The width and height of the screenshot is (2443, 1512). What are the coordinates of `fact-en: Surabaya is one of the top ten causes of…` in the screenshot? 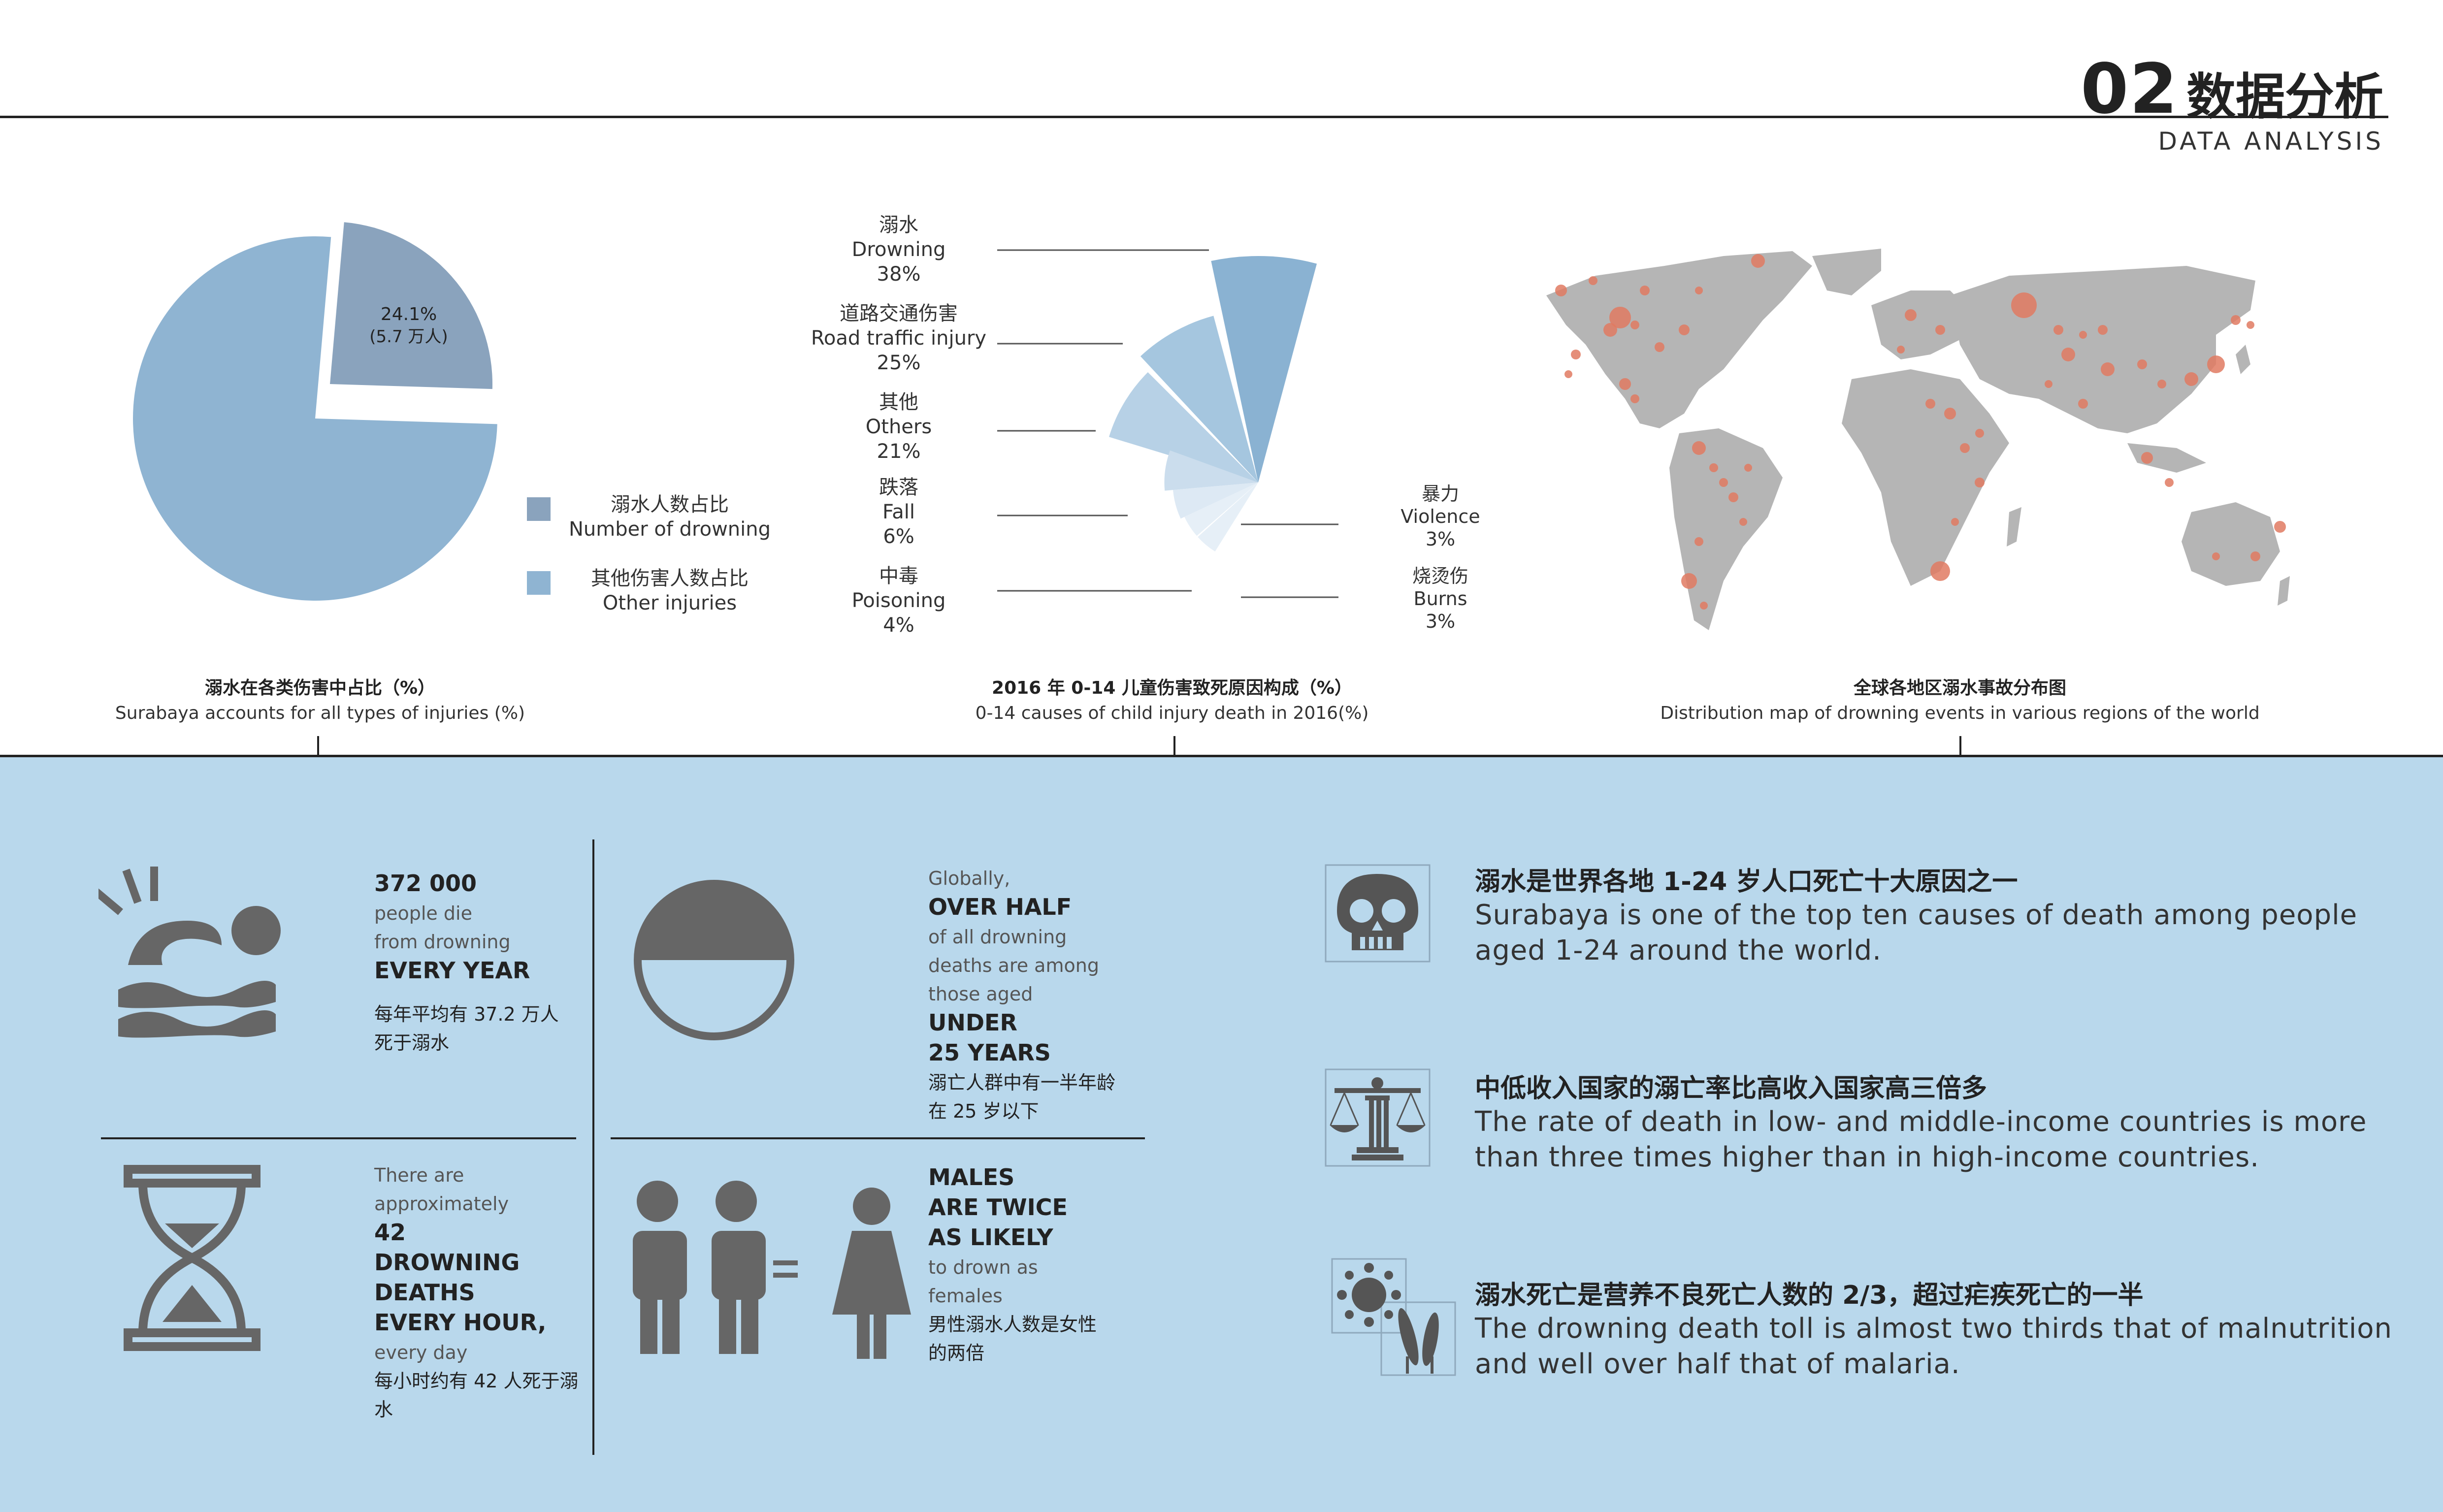 It's located at (1917, 915).